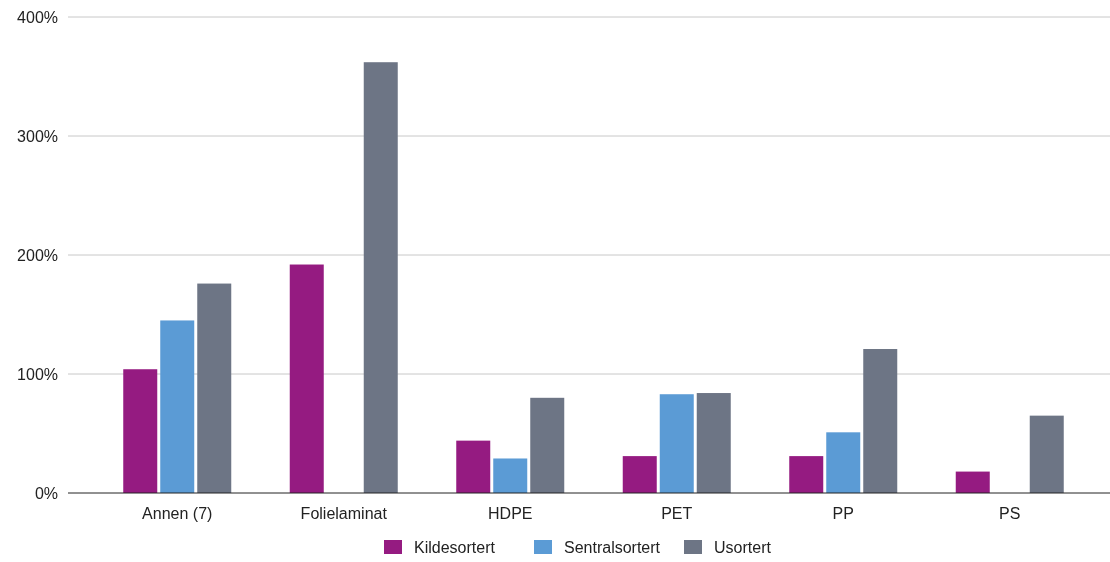 This screenshot has height=562, width=1110. I want to click on legend-label: Usortert, so click(743, 547).